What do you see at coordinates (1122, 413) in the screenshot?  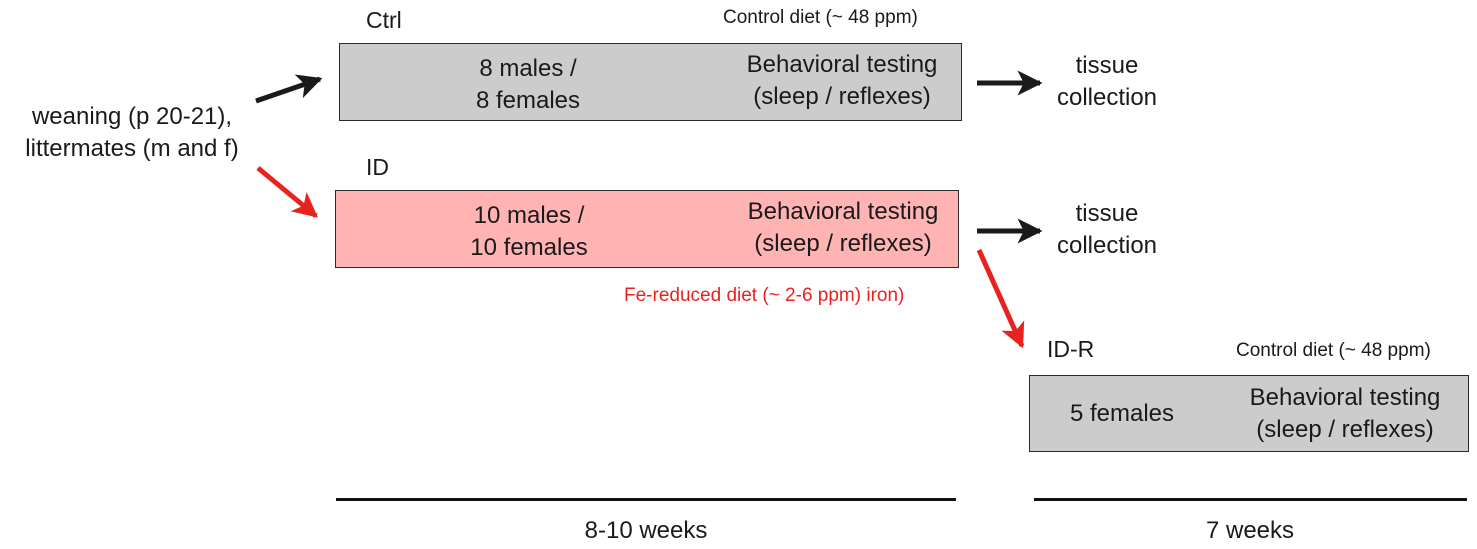 I see `idr-animals: 5 females` at bounding box center [1122, 413].